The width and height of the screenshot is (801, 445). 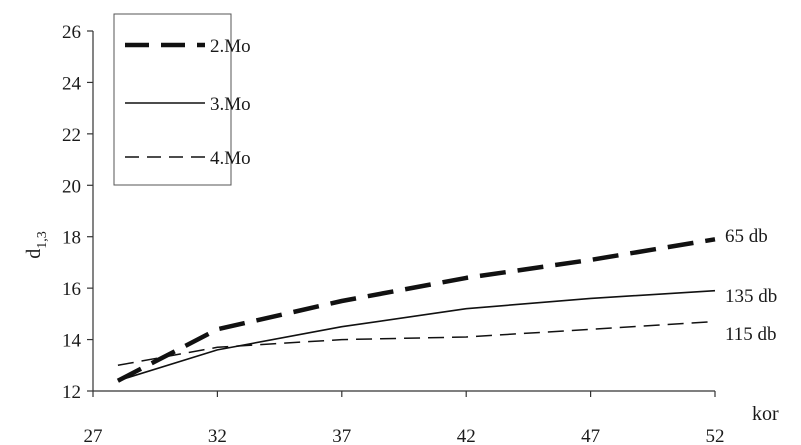 I want to click on x-tick-label: 47, so click(x=590, y=435).